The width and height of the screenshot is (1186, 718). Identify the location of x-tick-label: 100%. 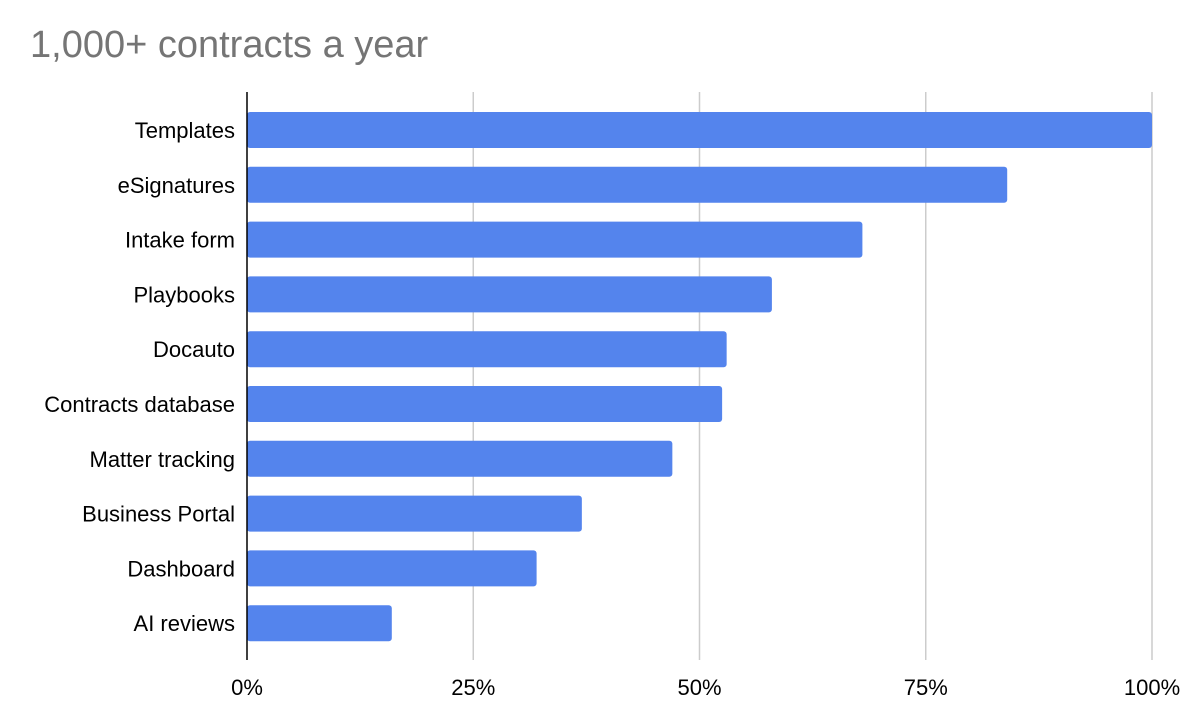
(1152, 687).